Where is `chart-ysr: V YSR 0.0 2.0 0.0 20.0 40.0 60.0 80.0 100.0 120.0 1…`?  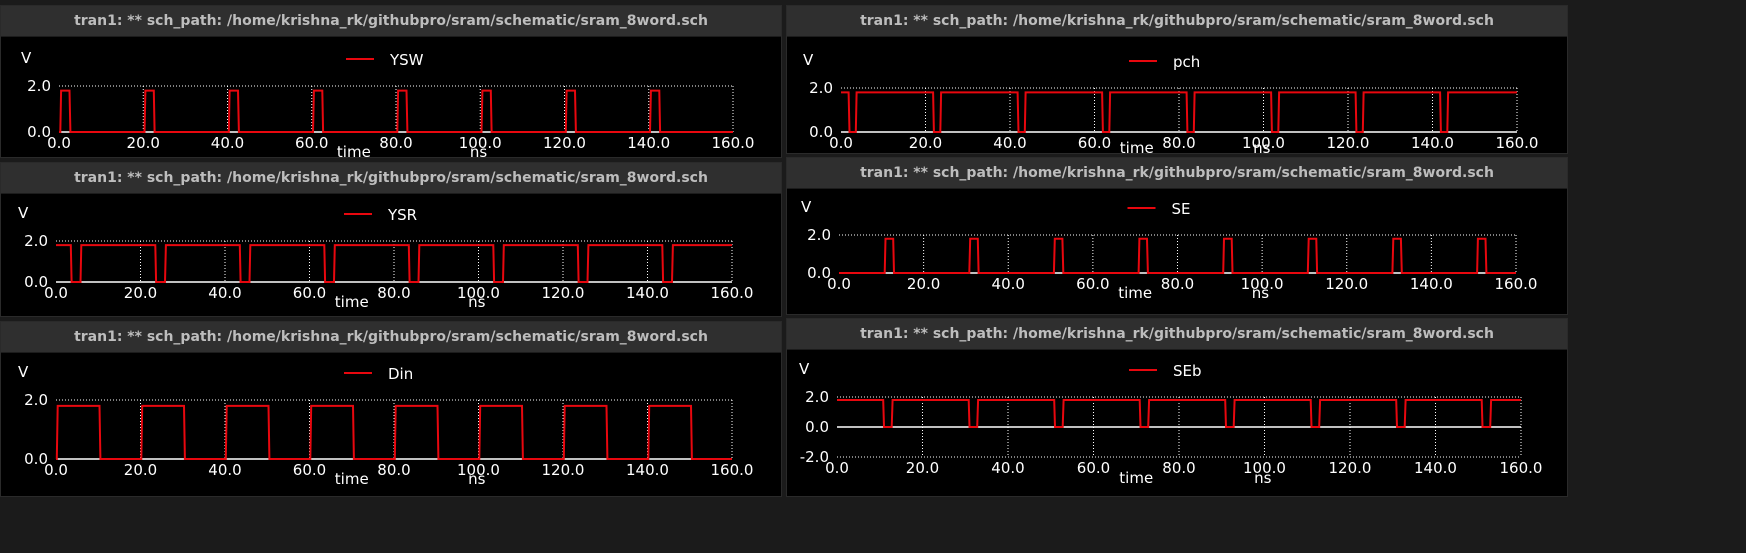 chart-ysr: V YSR 0.0 2.0 0.0 20.0 40.0 60.0 80.0 100.0 120.0 1… is located at coordinates (386, 257).